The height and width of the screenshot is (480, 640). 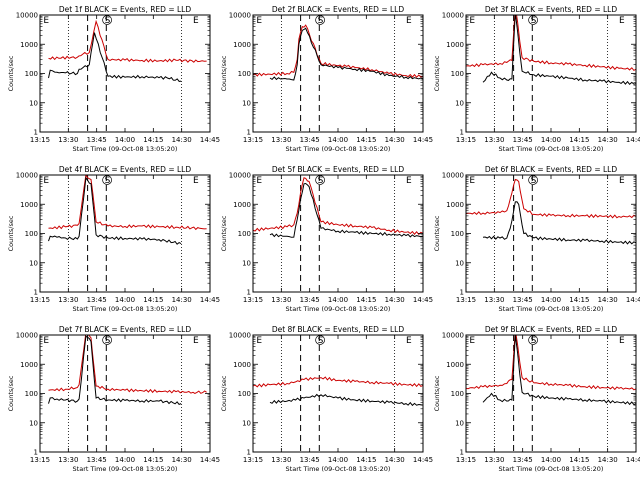 I want to click on chart-title: Det 6f BLACK = Events, RED = LLD, so click(x=551, y=169).